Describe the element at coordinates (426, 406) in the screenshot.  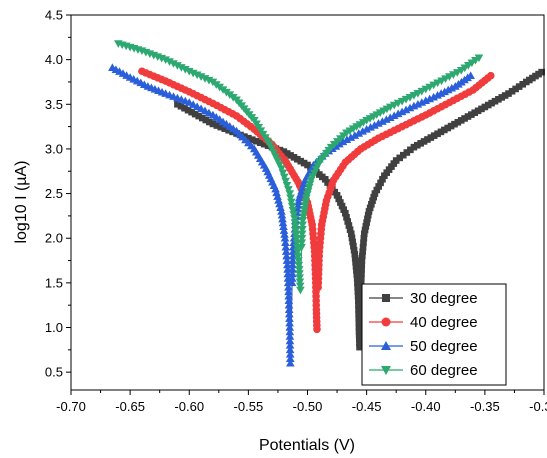
I see `x-tick-label: -0.40` at that location.